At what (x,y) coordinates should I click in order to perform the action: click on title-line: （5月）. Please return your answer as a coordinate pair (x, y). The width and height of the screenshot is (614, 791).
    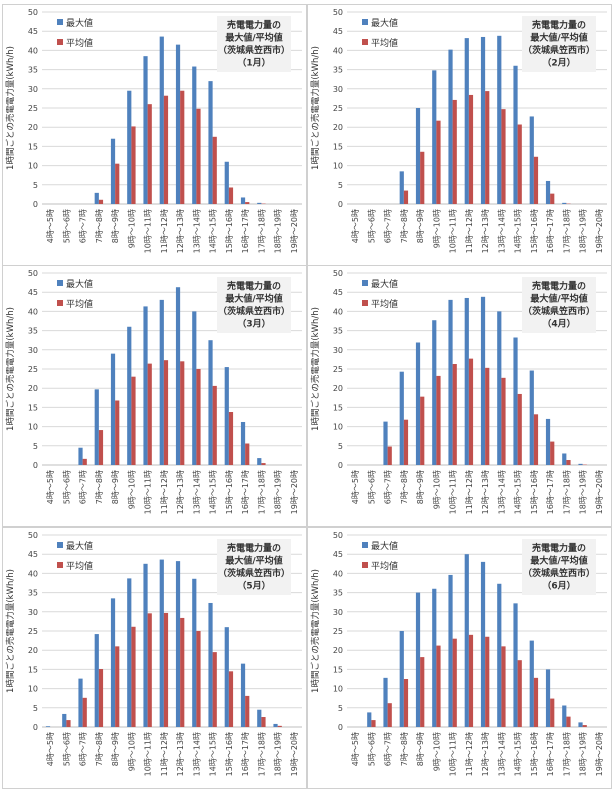
    Looking at the image, I should click on (253, 586).